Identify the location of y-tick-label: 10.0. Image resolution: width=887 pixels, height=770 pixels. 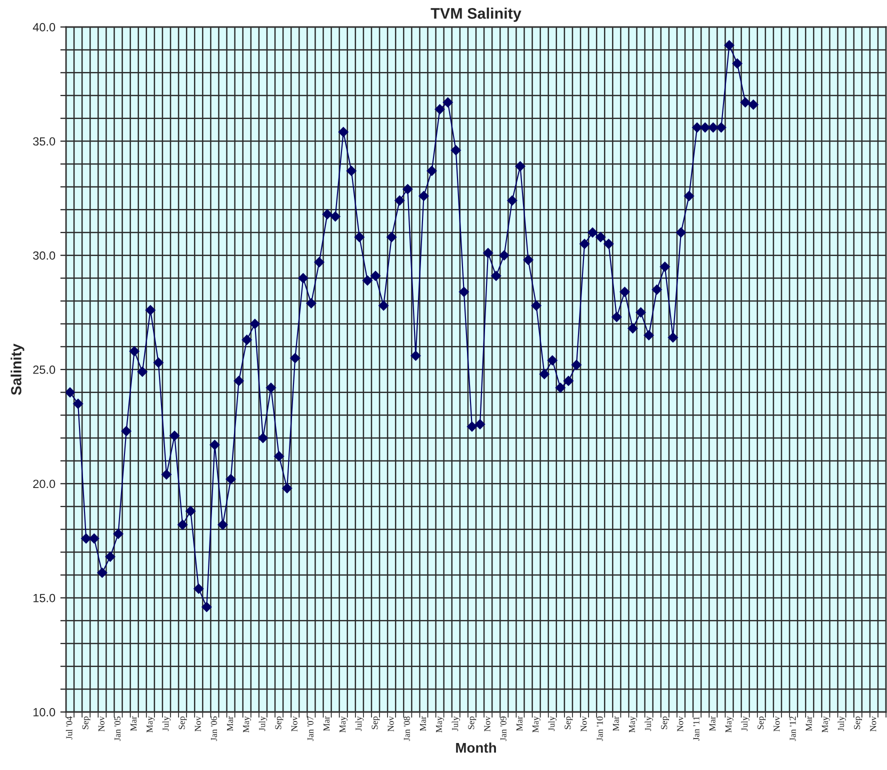
(45, 712).